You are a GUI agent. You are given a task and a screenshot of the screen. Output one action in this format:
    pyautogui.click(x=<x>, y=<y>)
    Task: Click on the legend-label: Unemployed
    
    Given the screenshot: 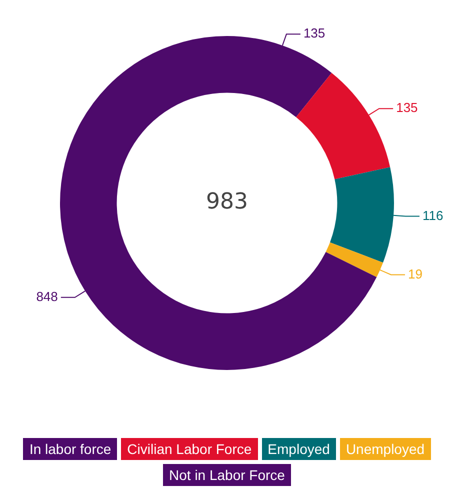 What is the action you would take?
    pyautogui.click(x=388, y=449)
    